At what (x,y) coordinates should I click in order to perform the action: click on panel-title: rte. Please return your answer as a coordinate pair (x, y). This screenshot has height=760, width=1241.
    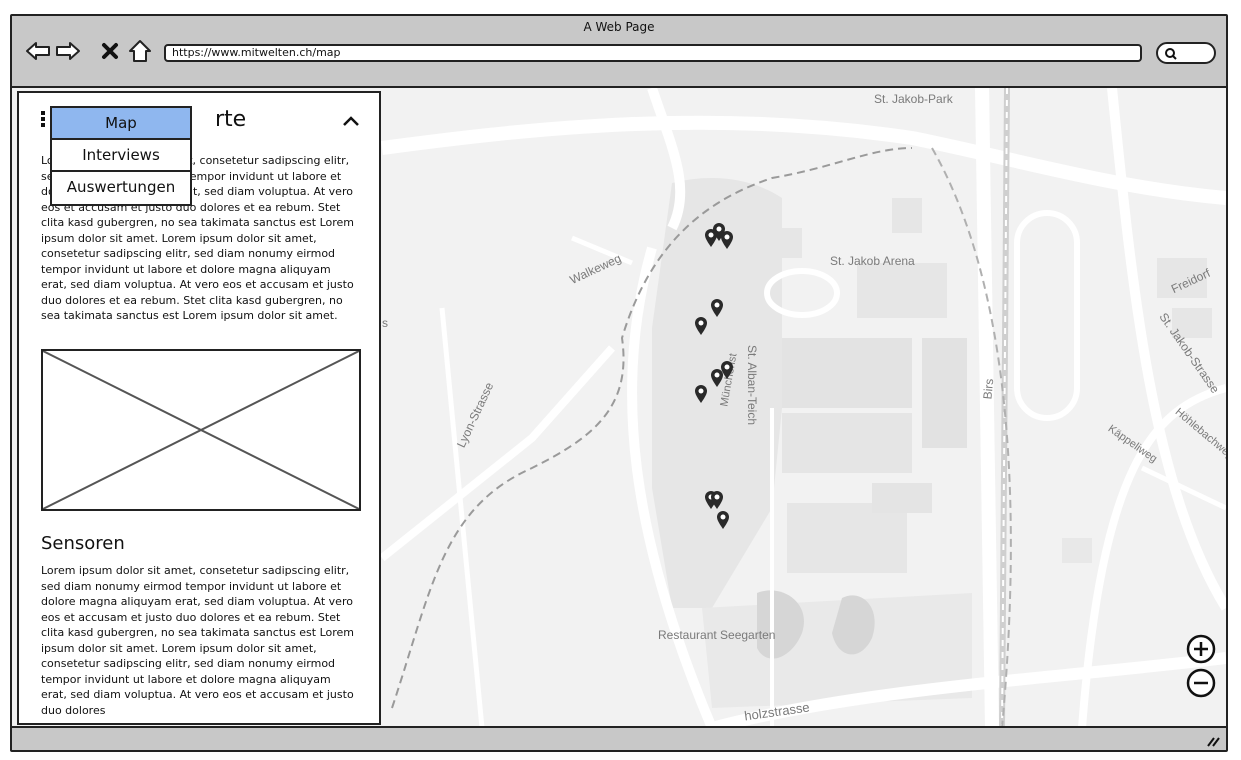
    Looking at the image, I should click on (231, 119).